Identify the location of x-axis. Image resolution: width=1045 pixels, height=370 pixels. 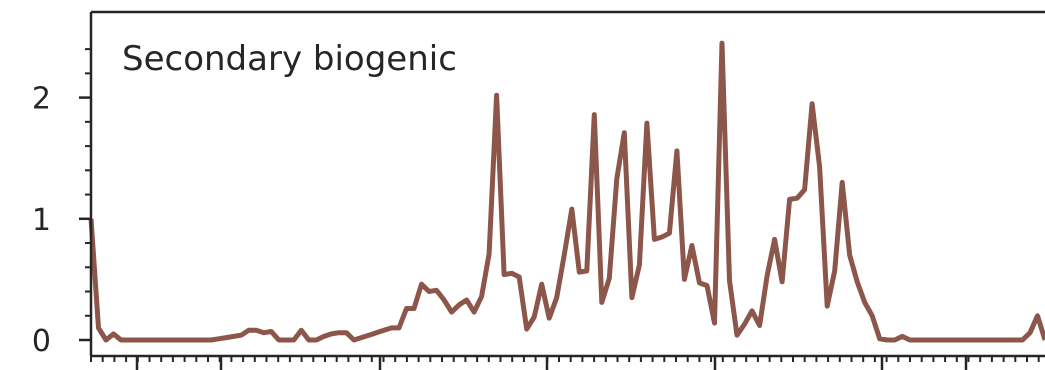
(567, 362).